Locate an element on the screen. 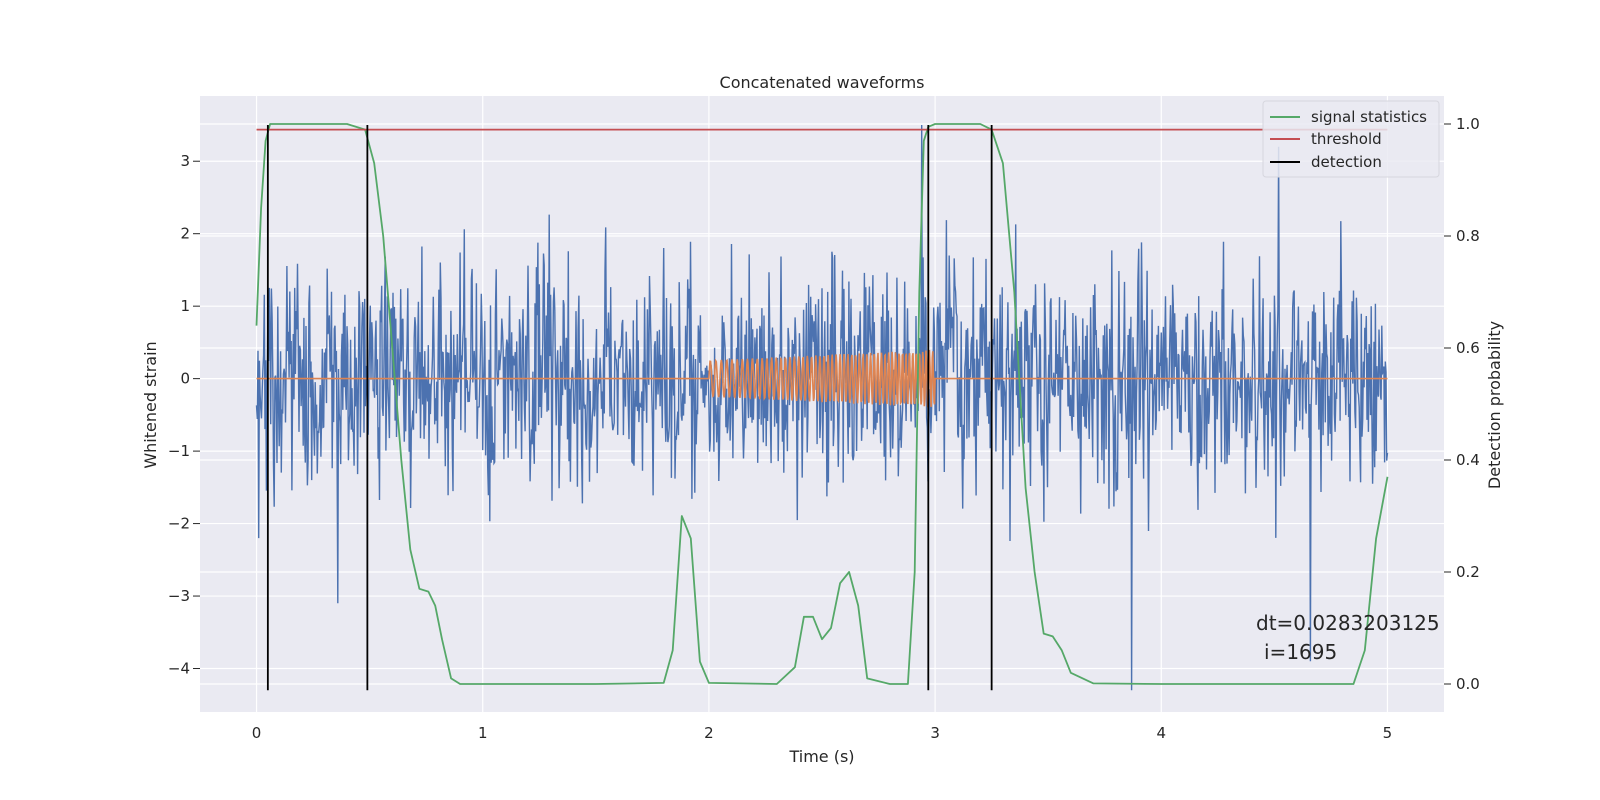  y2-tick-label: 0.8 is located at coordinates (1468, 236).